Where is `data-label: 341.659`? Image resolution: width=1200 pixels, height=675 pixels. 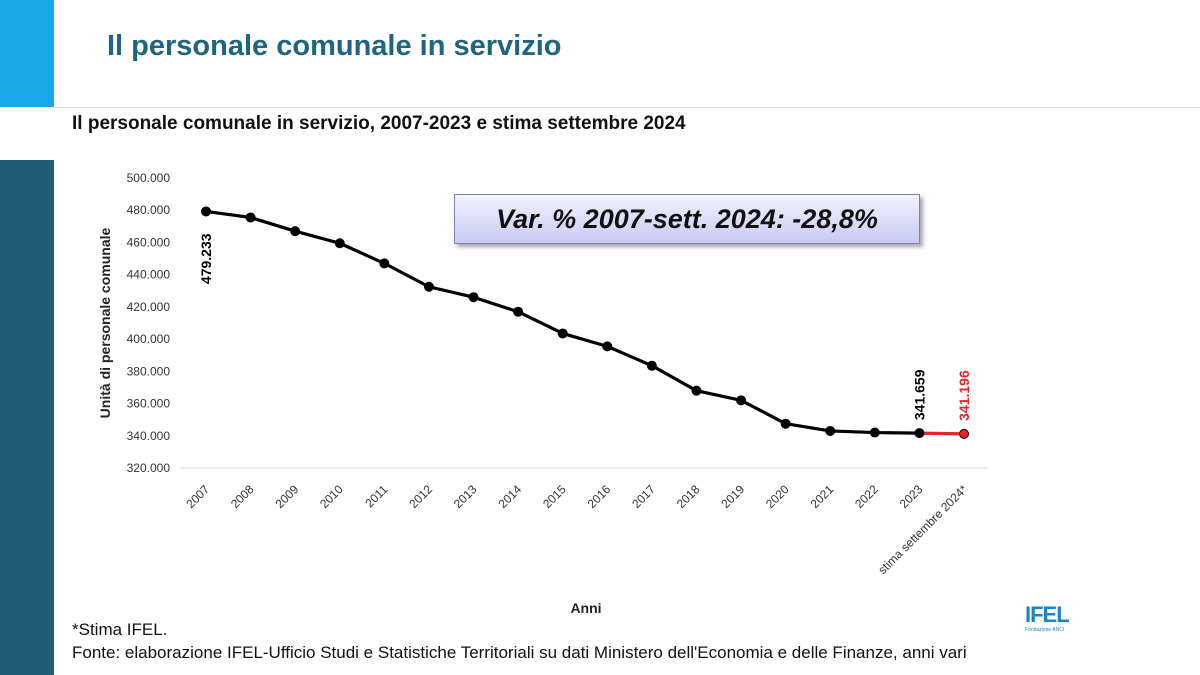
data-label: 341.659 is located at coordinates (919, 394).